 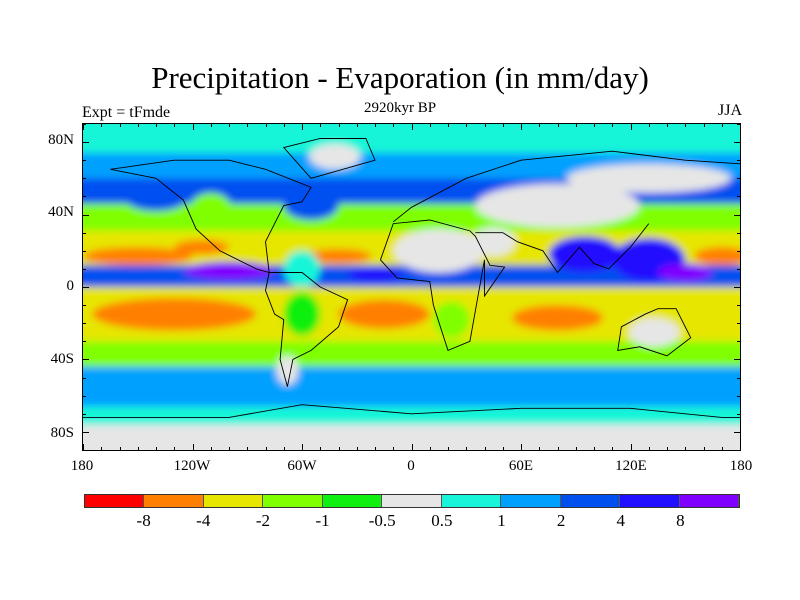 I want to click on lon-label-120e: 120E, so click(x=631, y=466).